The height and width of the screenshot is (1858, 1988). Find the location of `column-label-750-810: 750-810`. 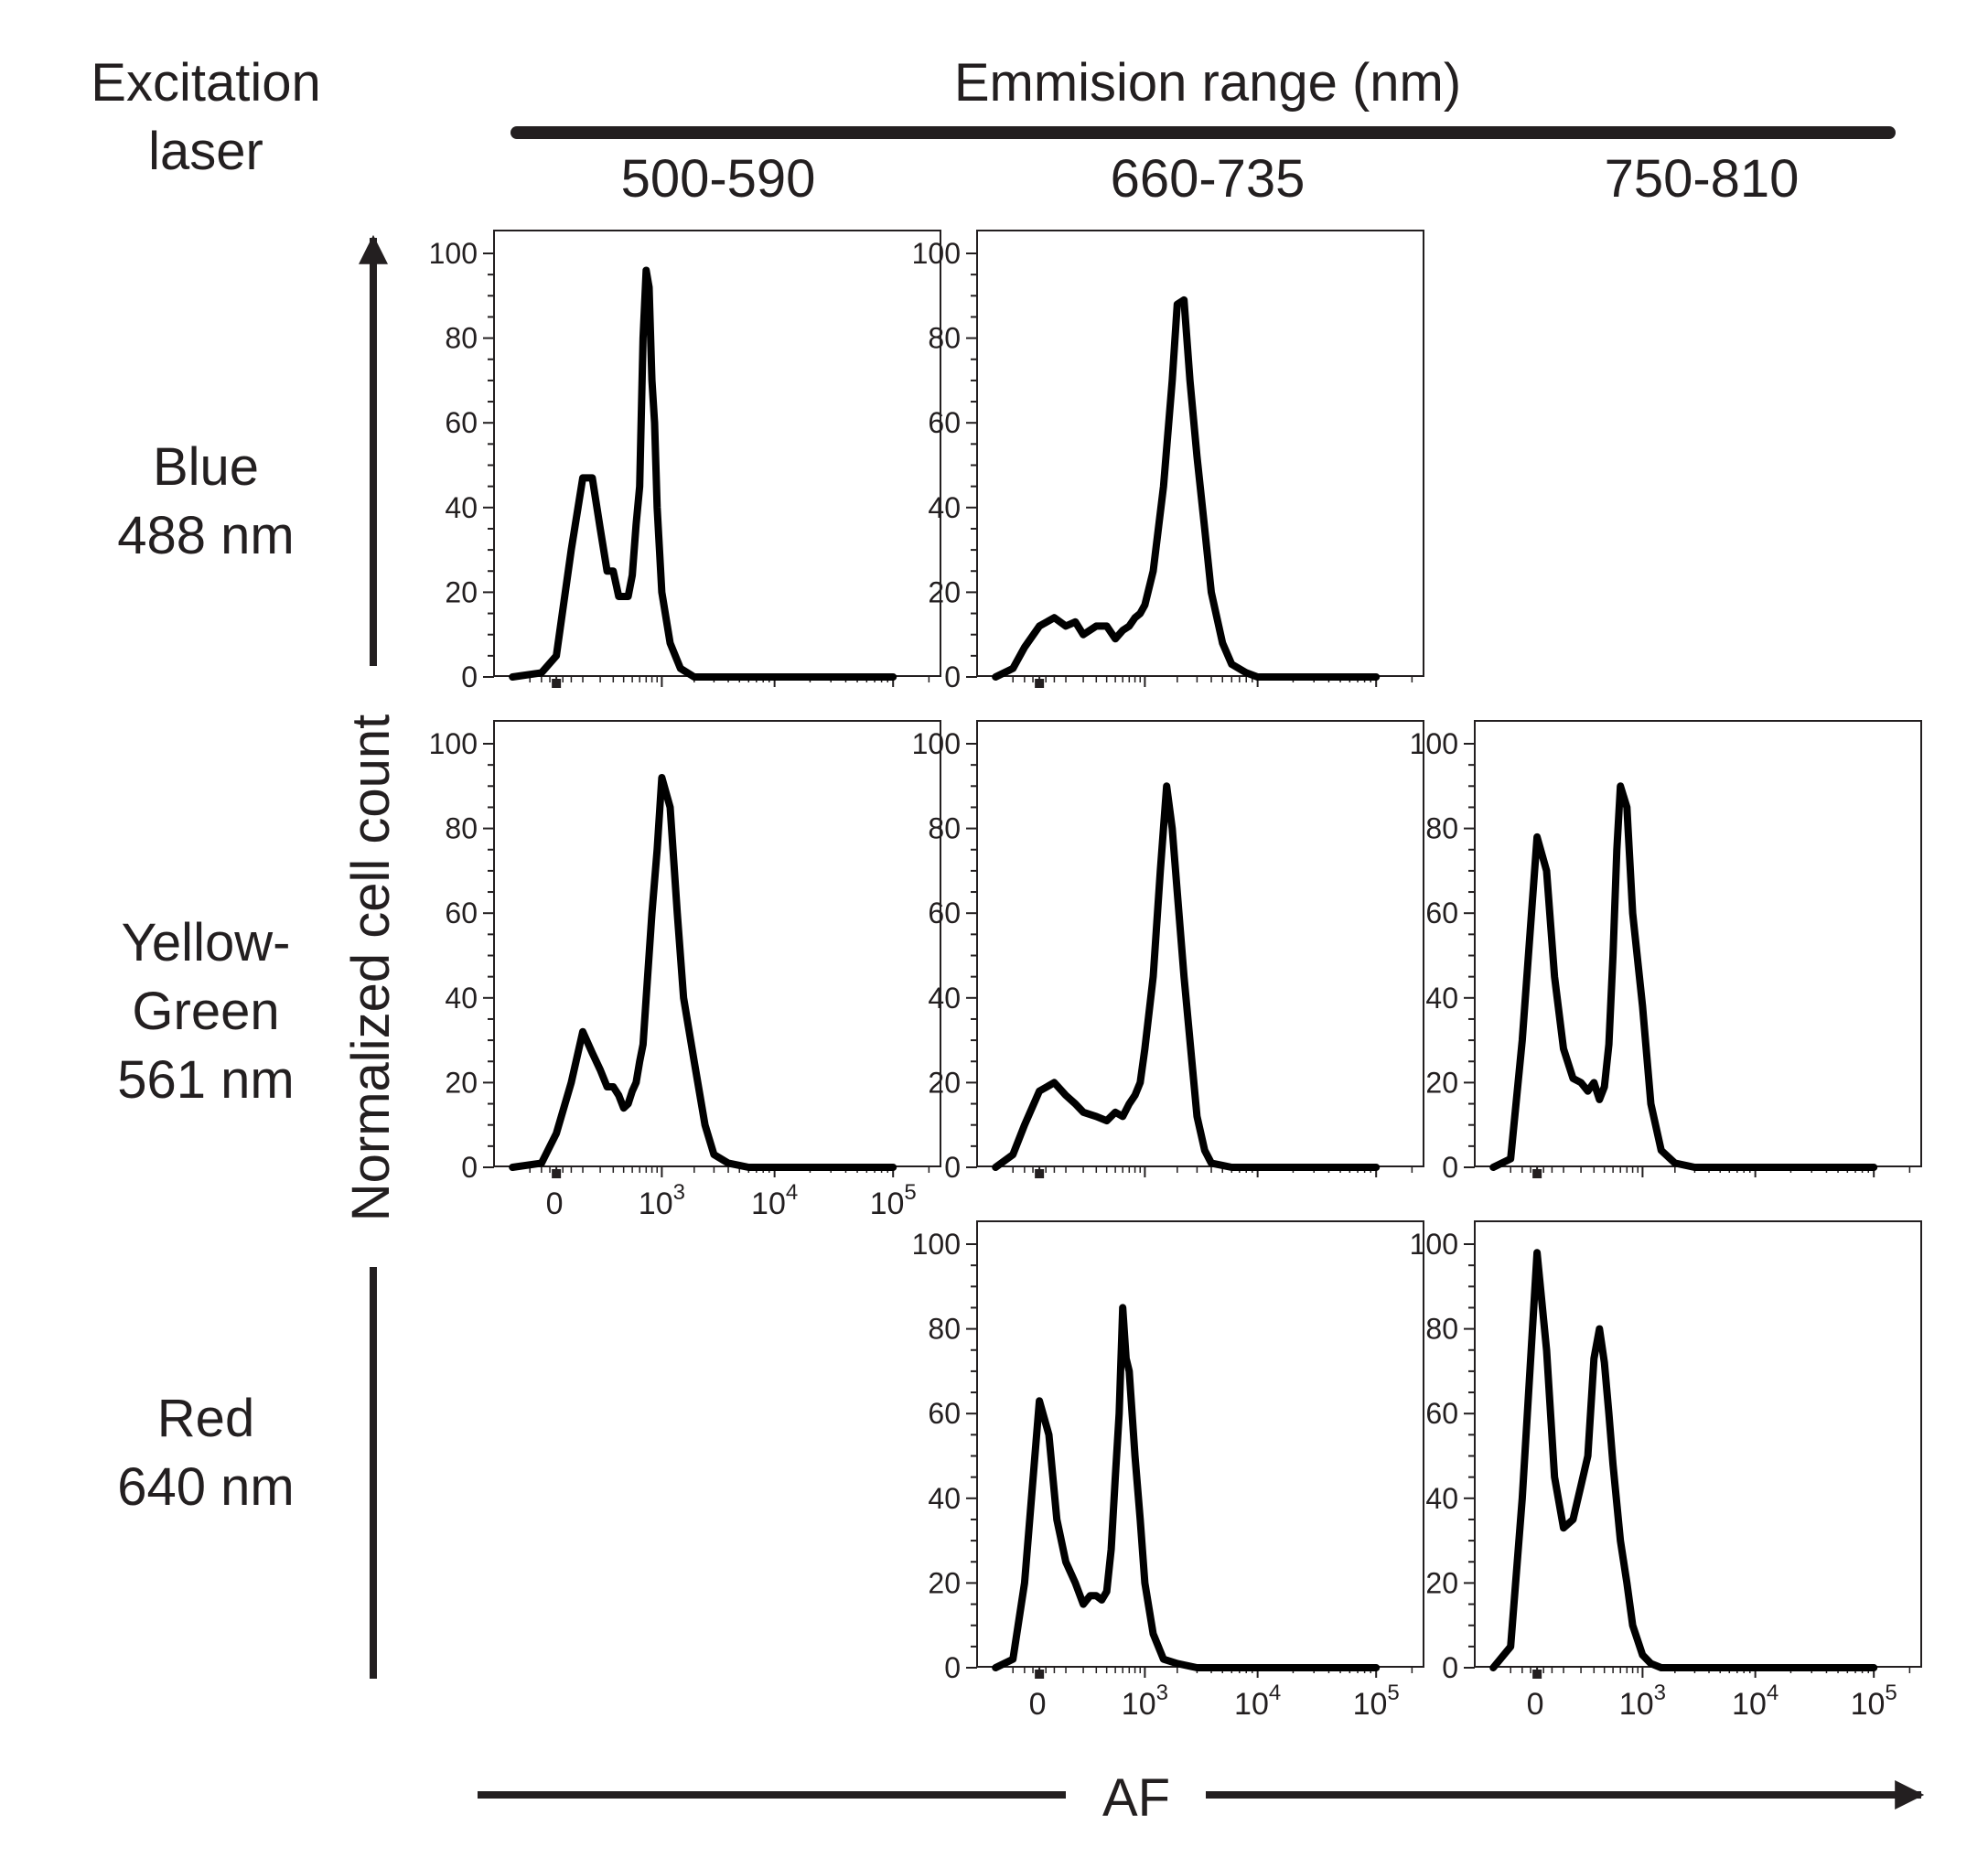

column-label-750-810: 750-810 is located at coordinates (1703, 179).